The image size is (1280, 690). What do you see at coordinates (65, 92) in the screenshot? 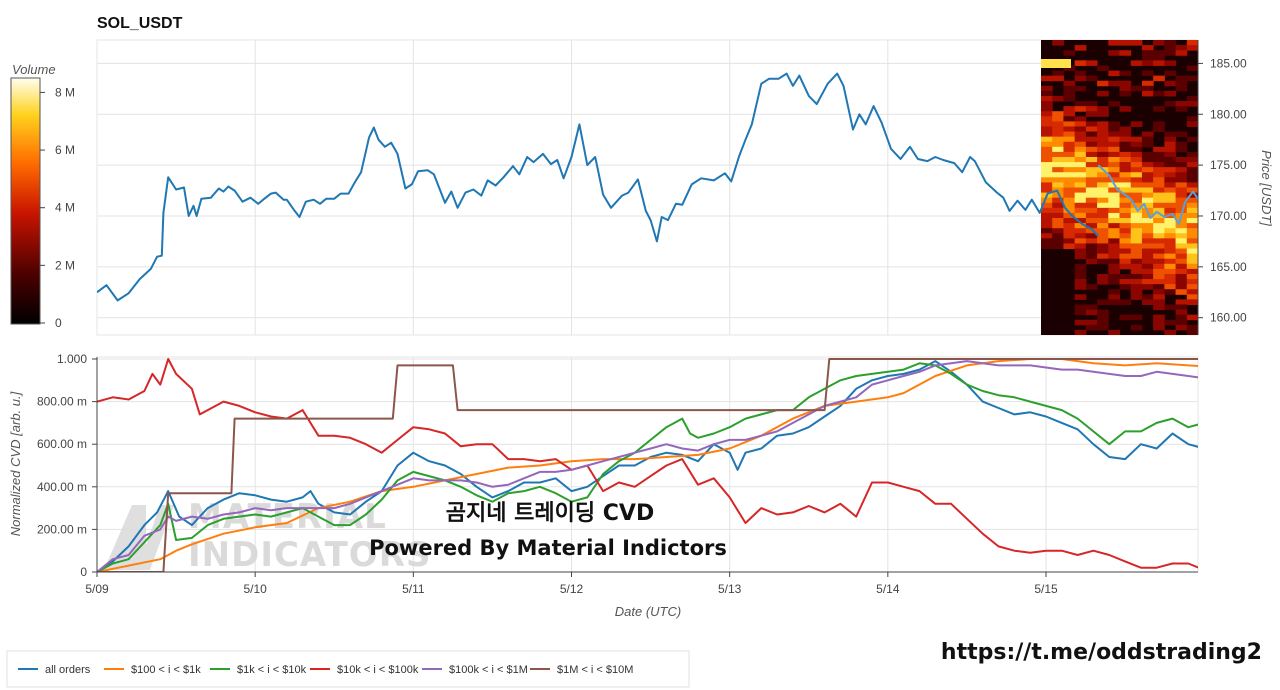
I see `colorbar-tick-label: 8 M` at bounding box center [65, 92].